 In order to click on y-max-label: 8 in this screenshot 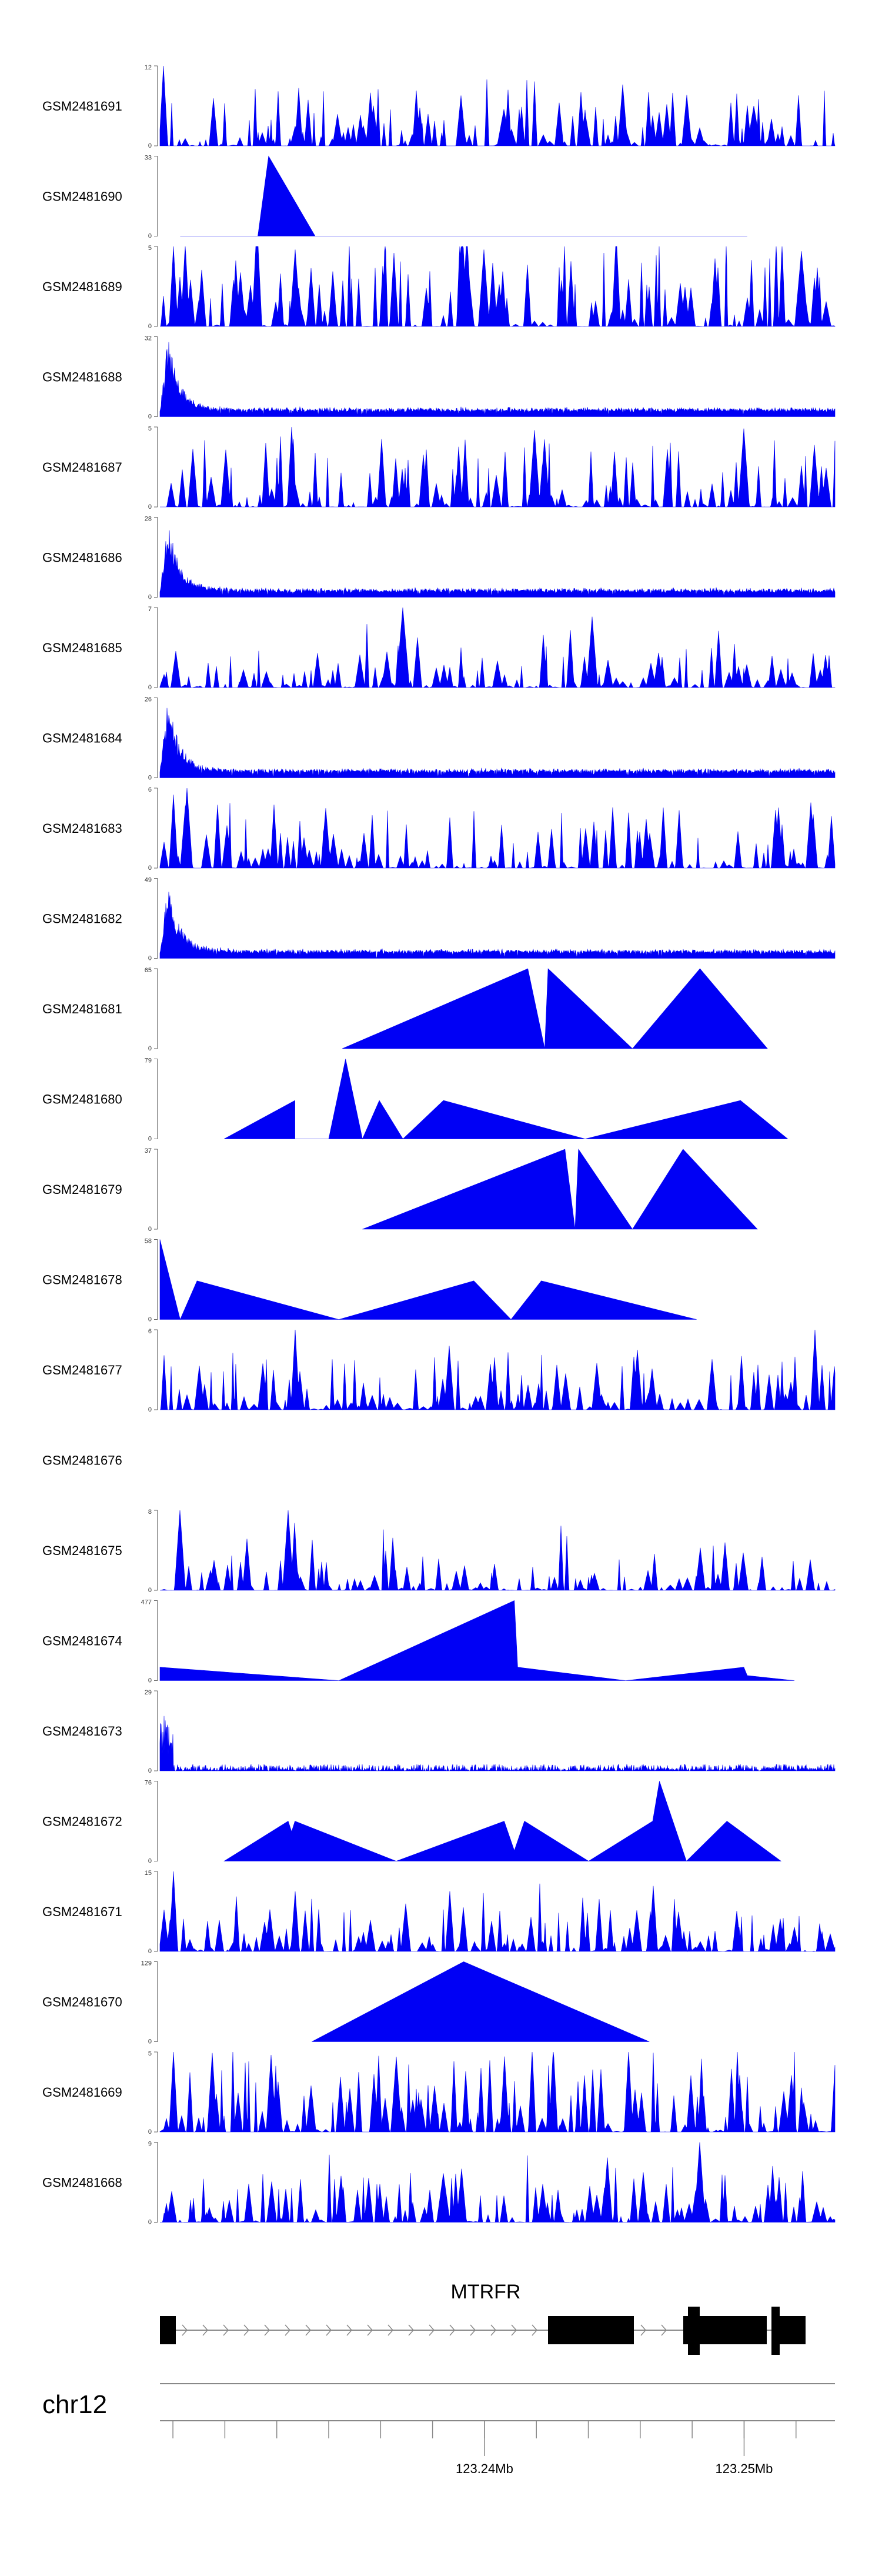, I will do `click(150, 1512)`.